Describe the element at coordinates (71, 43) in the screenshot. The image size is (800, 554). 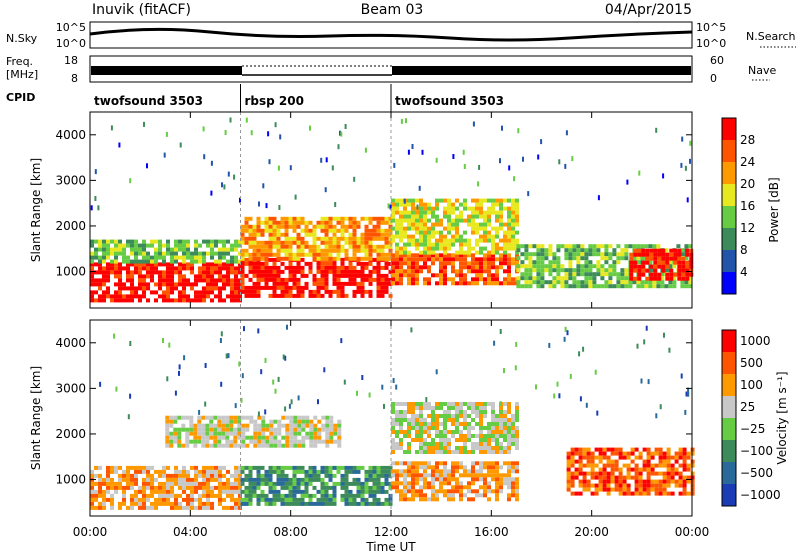
I see `nsky-tick-bottom: 10^0` at that location.